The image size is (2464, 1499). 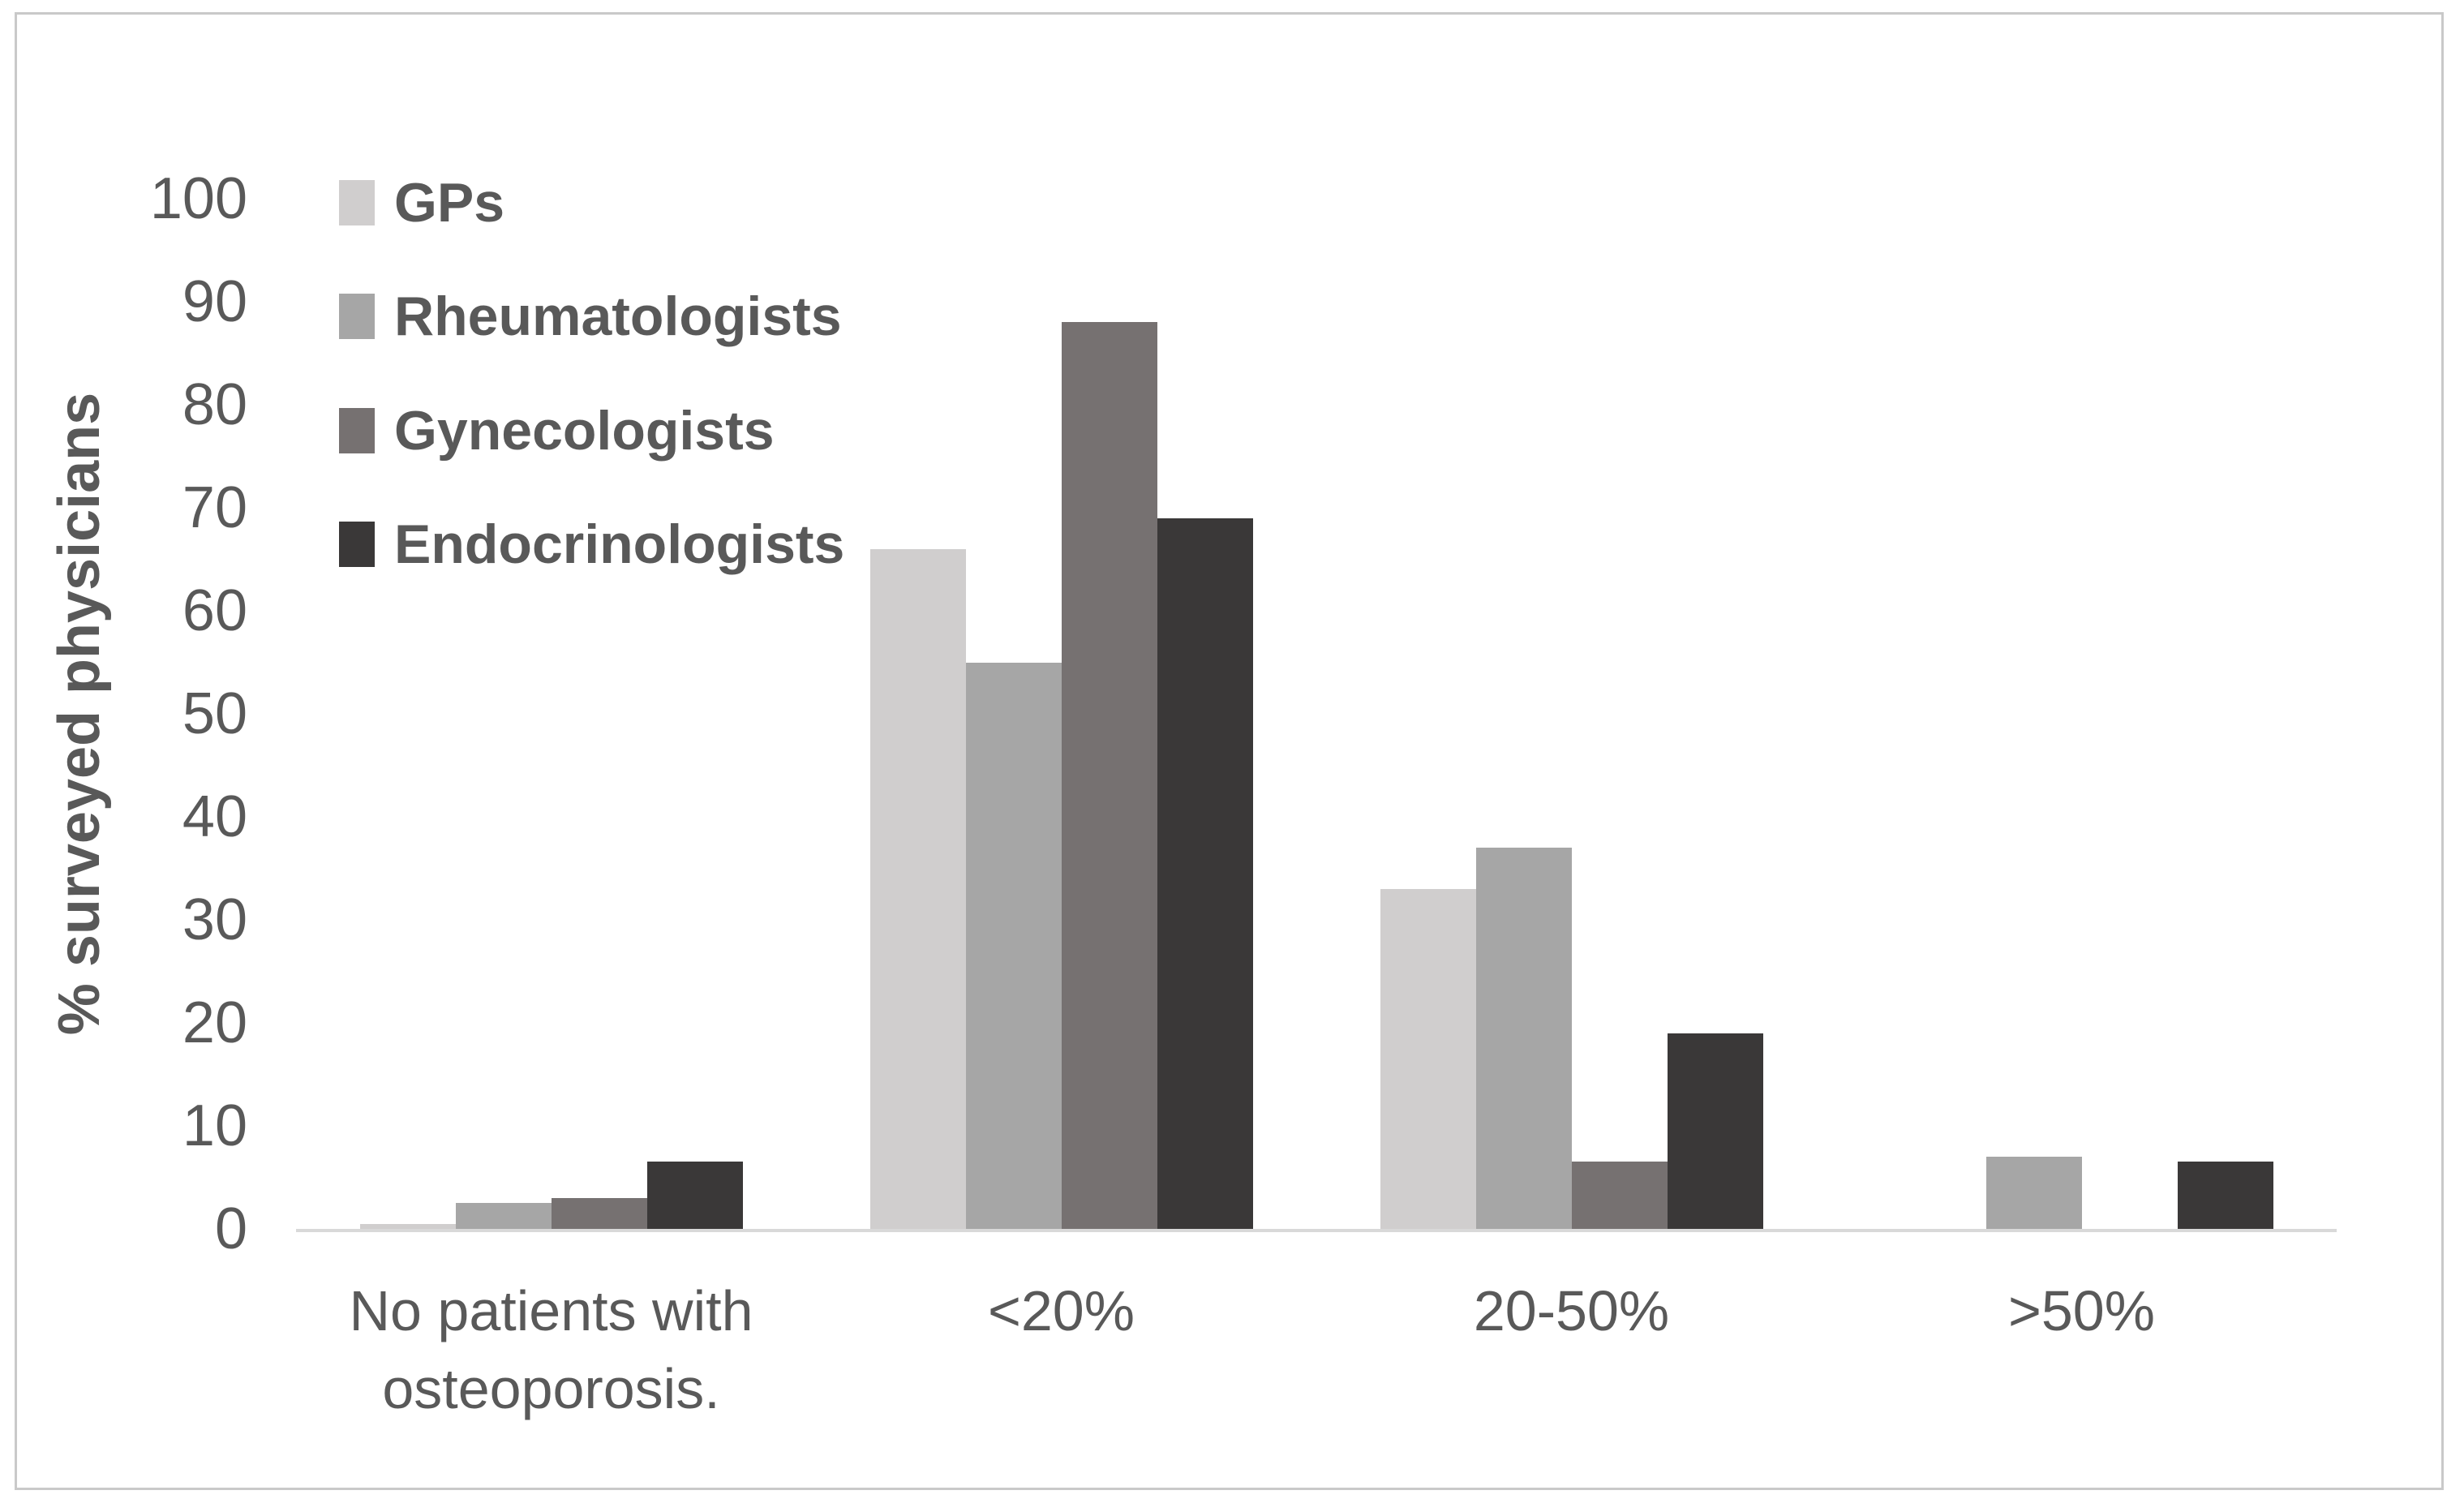 I want to click on y-tick-label-50: 50, so click(x=214, y=713).